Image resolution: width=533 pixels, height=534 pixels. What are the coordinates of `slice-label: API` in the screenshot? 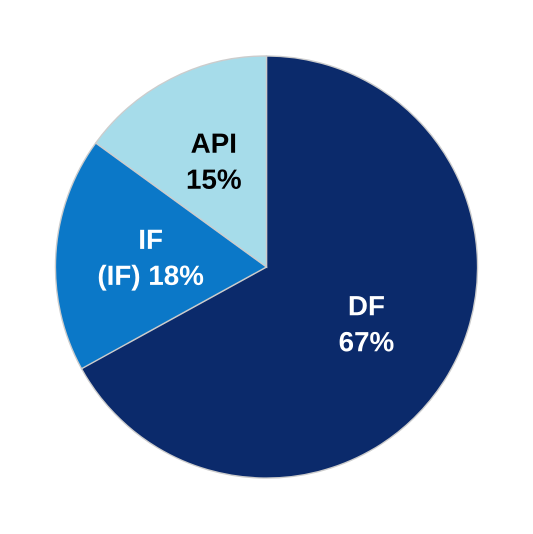 It's located at (213, 143).